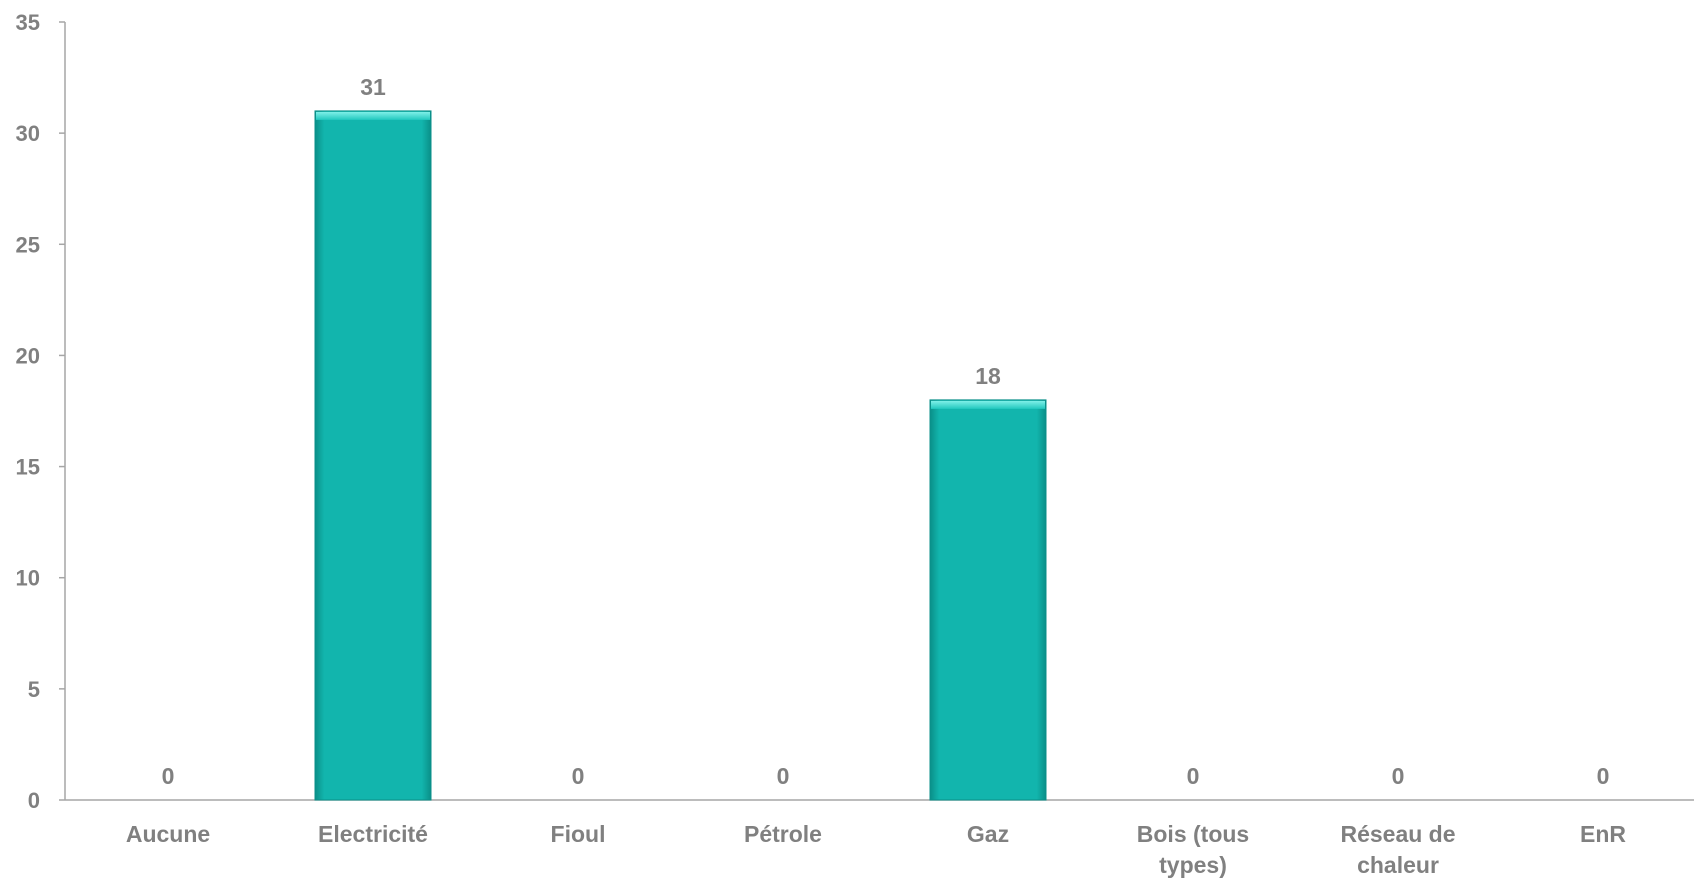  Describe the element at coordinates (41, 411) in the screenshot. I see `y-axis: 0 5 10 15 20 25 30 35` at that location.